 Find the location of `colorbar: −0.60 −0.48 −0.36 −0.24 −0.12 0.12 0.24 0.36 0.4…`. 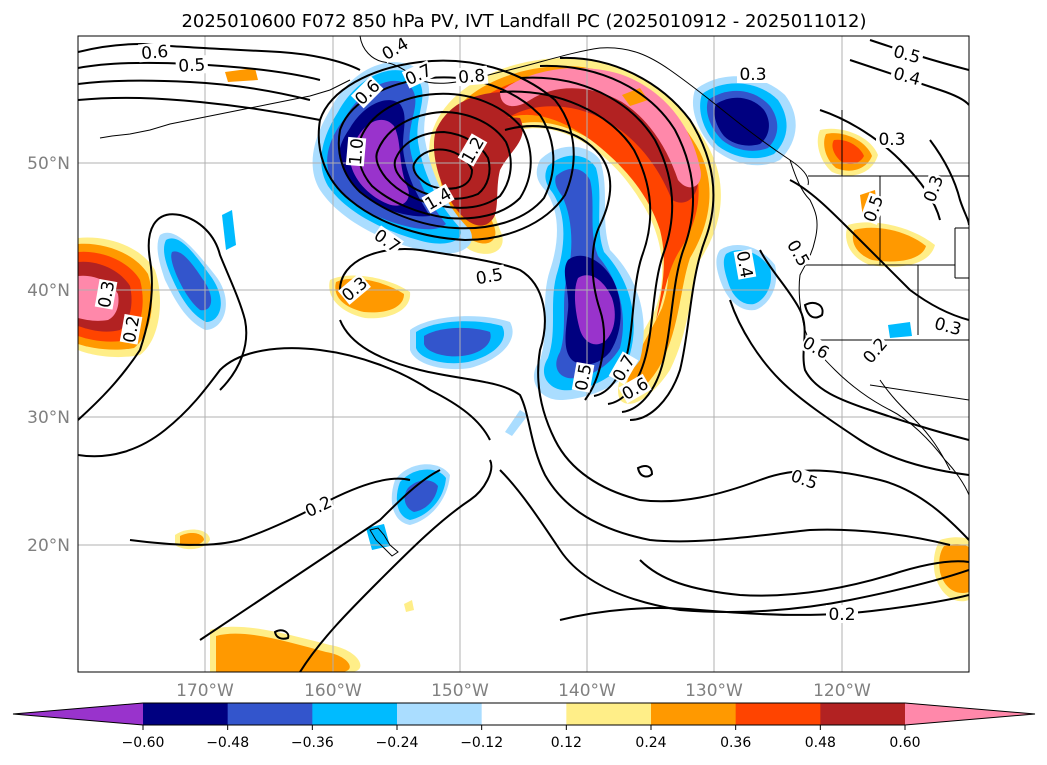

colorbar: −0.60 −0.48 −0.36 −0.24 −0.12 0.12 0.24 0.36 0.4… is located at coordinates (524, 726).